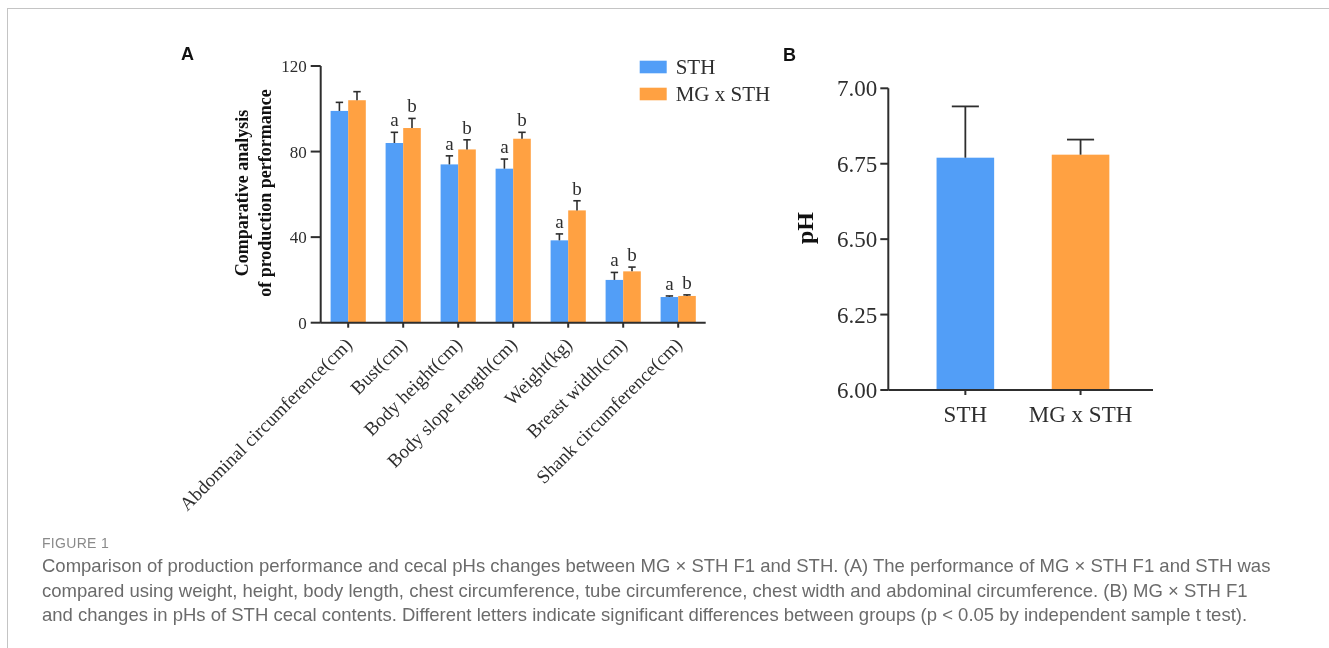  What do you see at coordinates (695, 67) in the screenshot?
I see `legend-label: STH` at bounding box center [695, 67].